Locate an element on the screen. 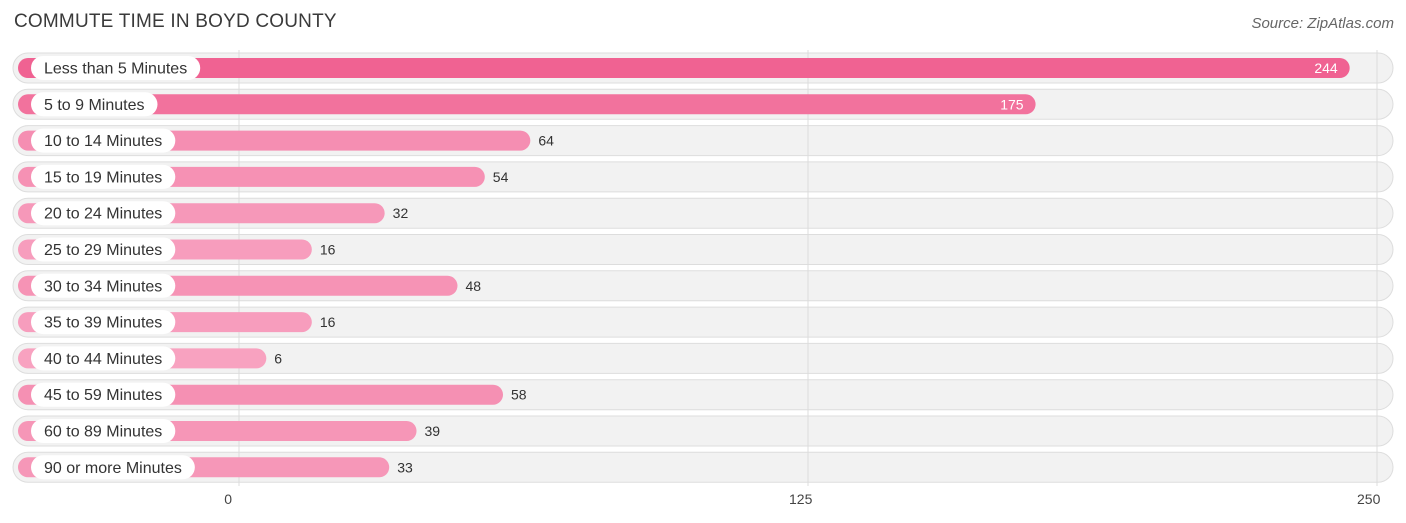 The height and width of the screenshot is (523, 1406). category-label: 15 to 19 Minutes is located at coordinates (103, 177).